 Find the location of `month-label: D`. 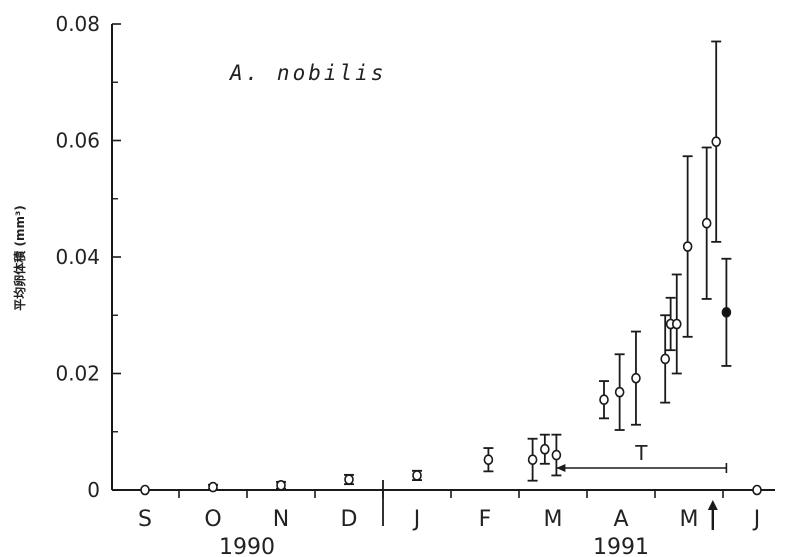

month-label: D is located at coordinates (349, 519).